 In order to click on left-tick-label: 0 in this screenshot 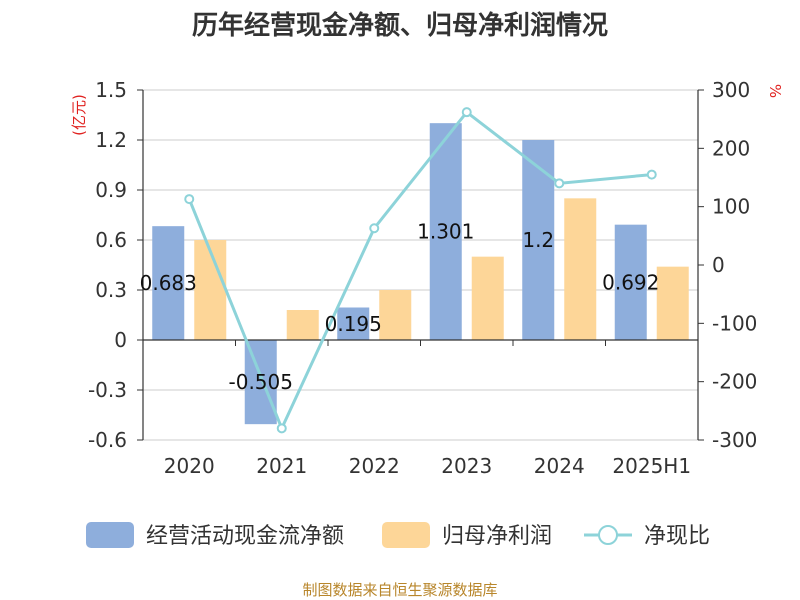, I will do `click(120, 340)`.